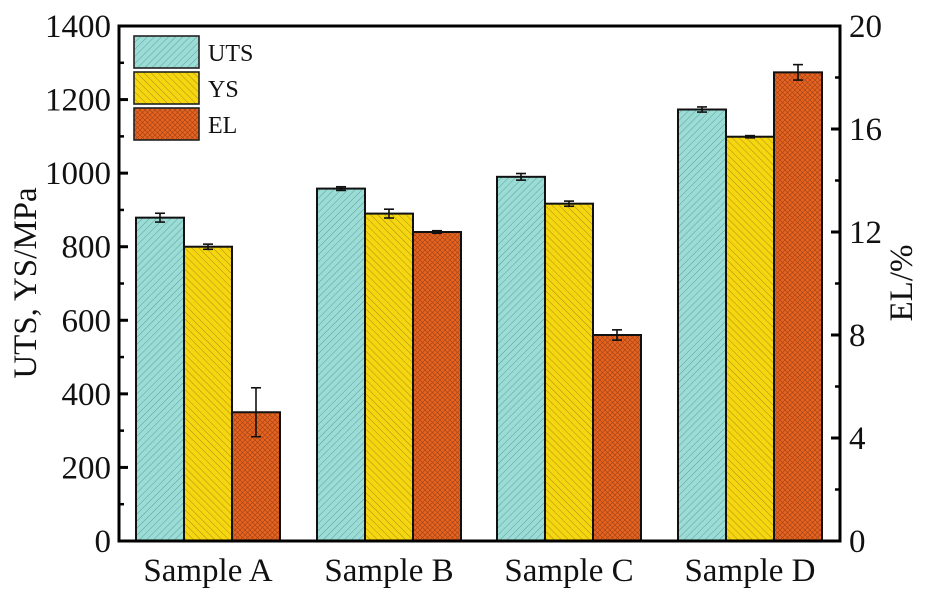  What do you see at coordinates (521, 358) in the screenshot?
I see `bar-uts-sample-c` at bounding box center [521, 358].